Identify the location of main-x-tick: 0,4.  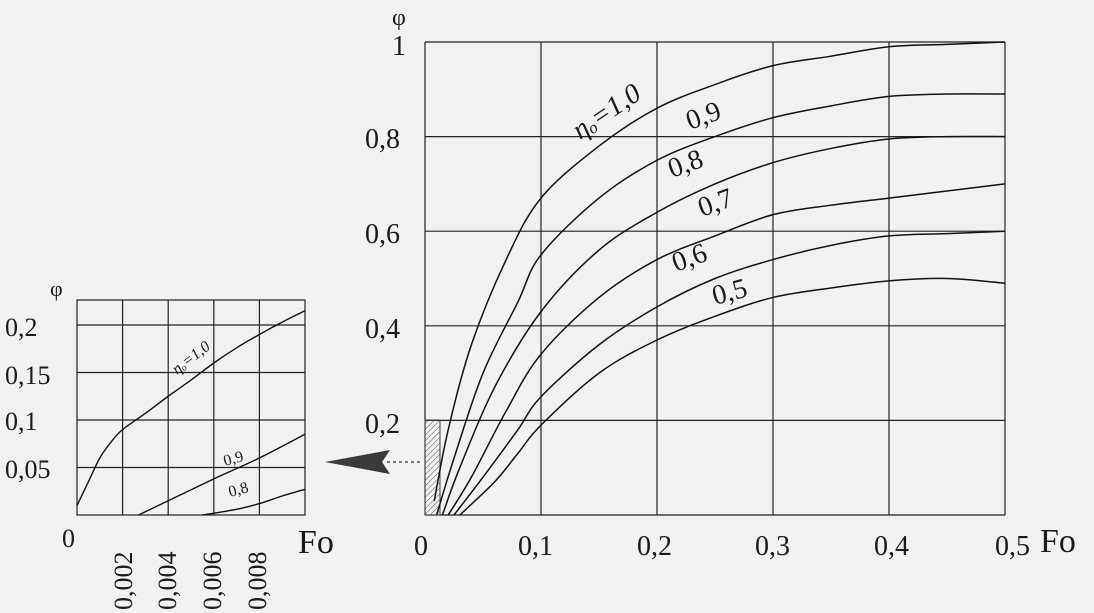
(891, 546).